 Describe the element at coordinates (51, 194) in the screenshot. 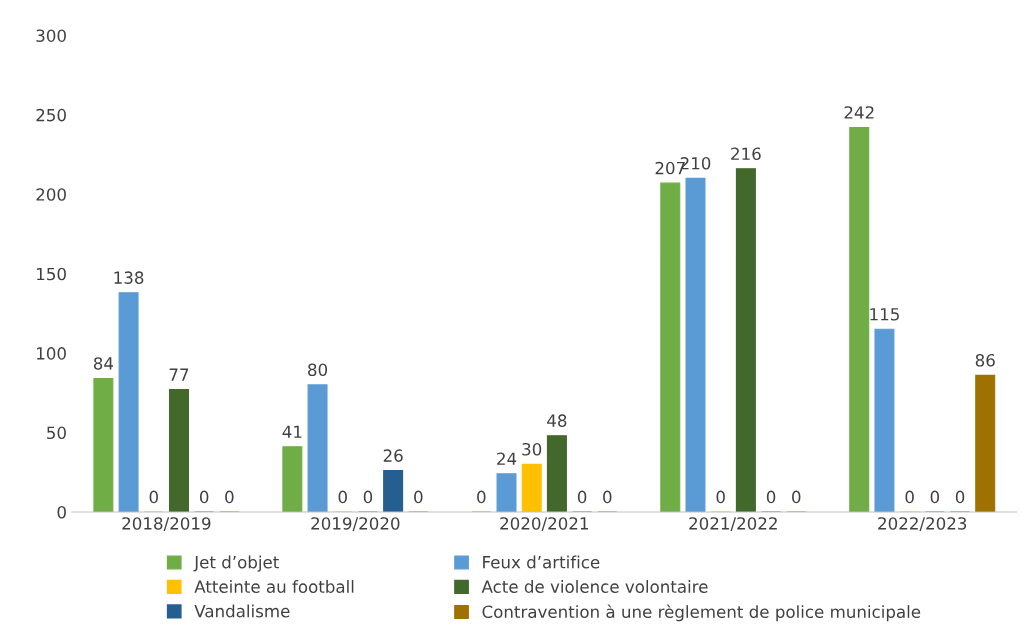

I see `y-tick-label: 200` at that location.